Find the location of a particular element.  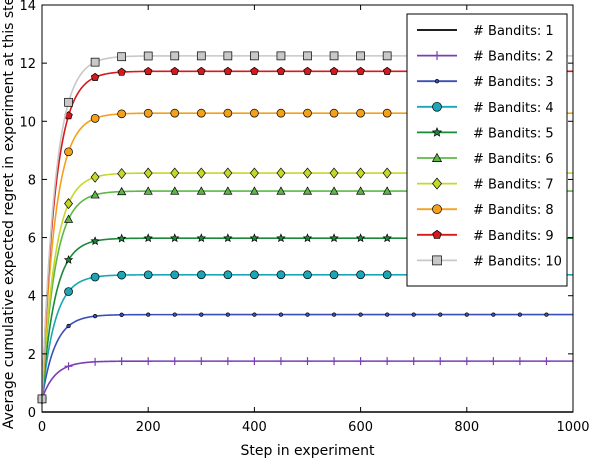

y-tick-label: 14 is located at coordinates (27, 7).